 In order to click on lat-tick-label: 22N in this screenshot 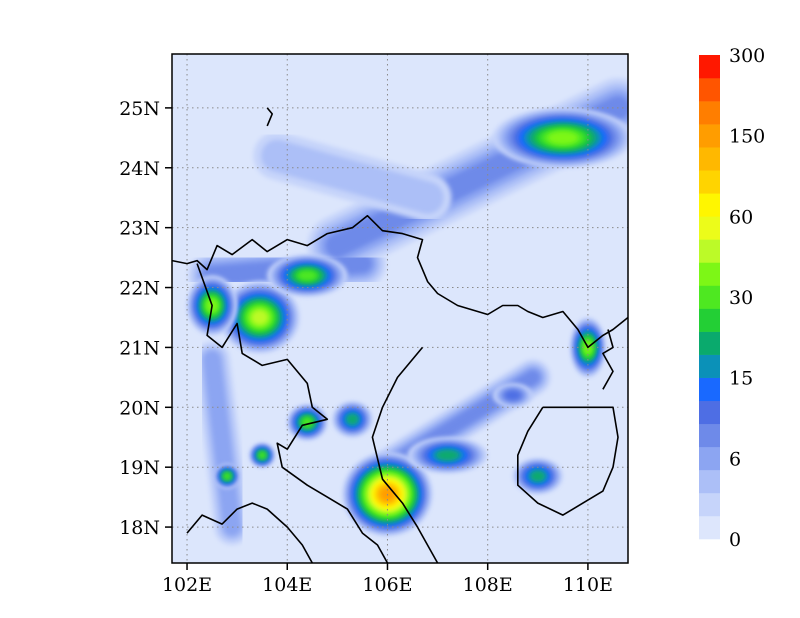, I will do `click(139, 289)`.